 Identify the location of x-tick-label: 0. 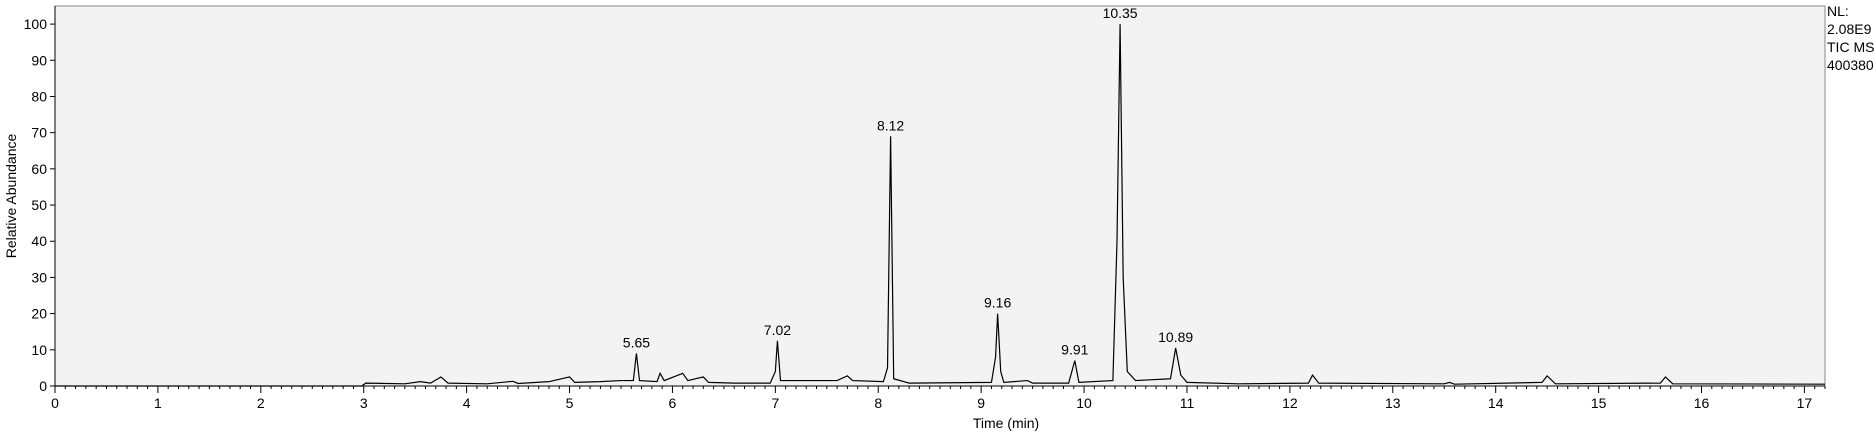
(55, 403).